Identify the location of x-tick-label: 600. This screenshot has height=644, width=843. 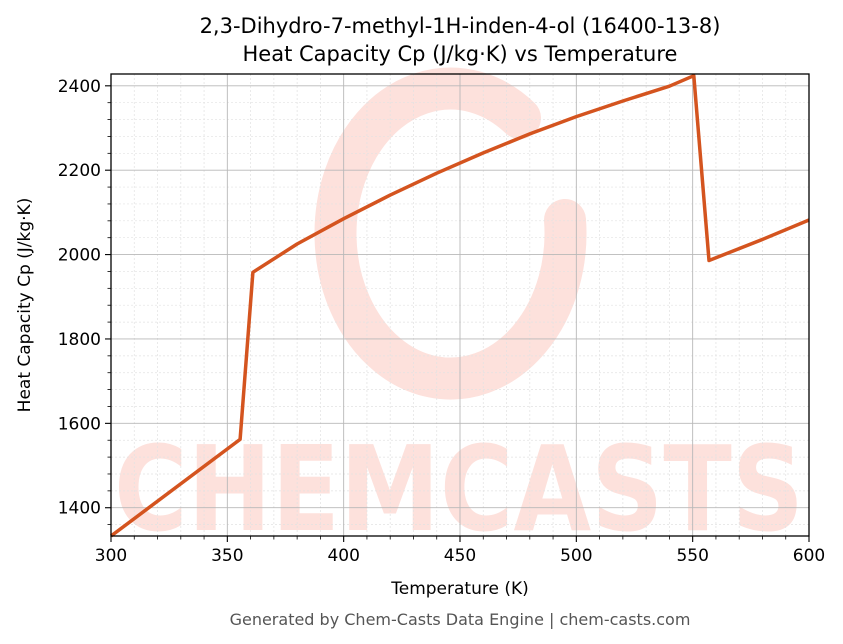
(809, 556).